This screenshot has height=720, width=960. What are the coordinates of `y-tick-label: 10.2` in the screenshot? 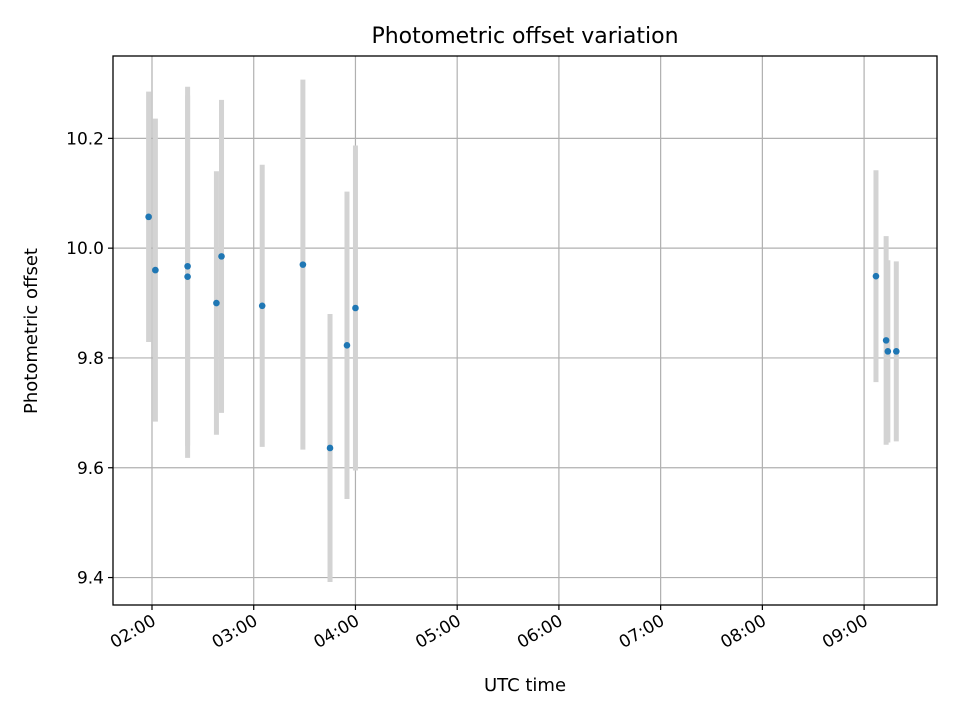 It's located at (85, 139).